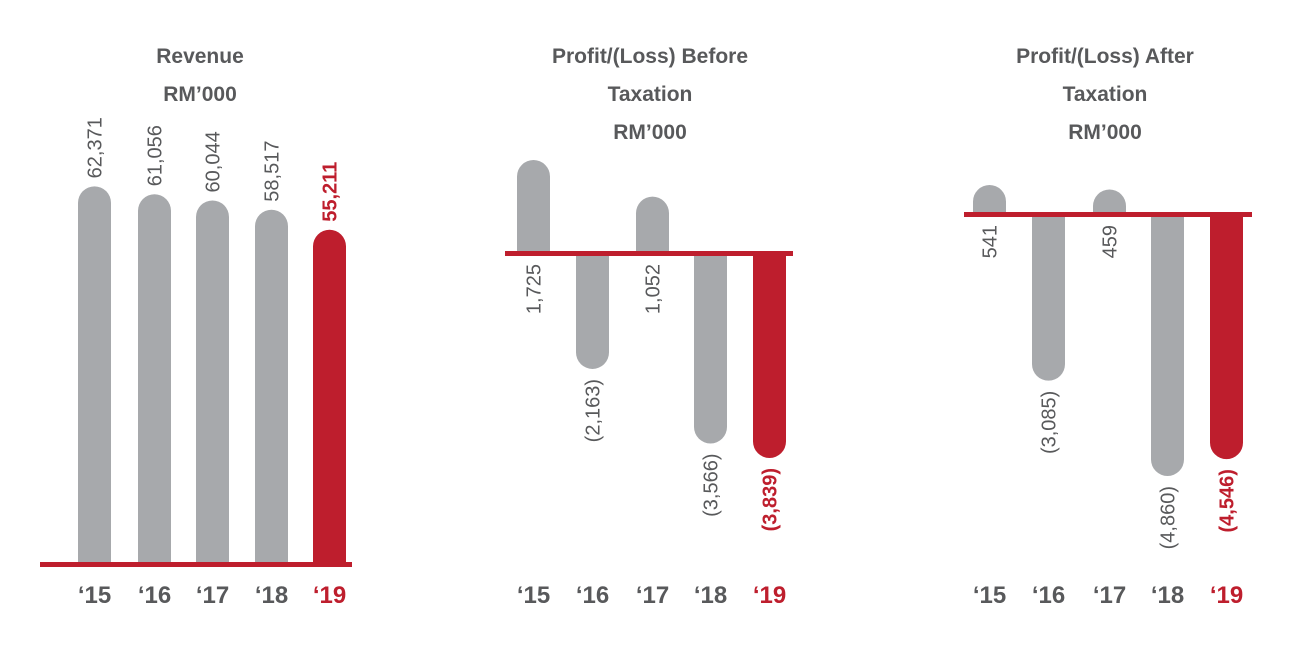  Describe the element at coordinates (1105, 94) in the screenshot. I see `chart-title: Profit/(Loss) After Taxation RM’000` at that location.